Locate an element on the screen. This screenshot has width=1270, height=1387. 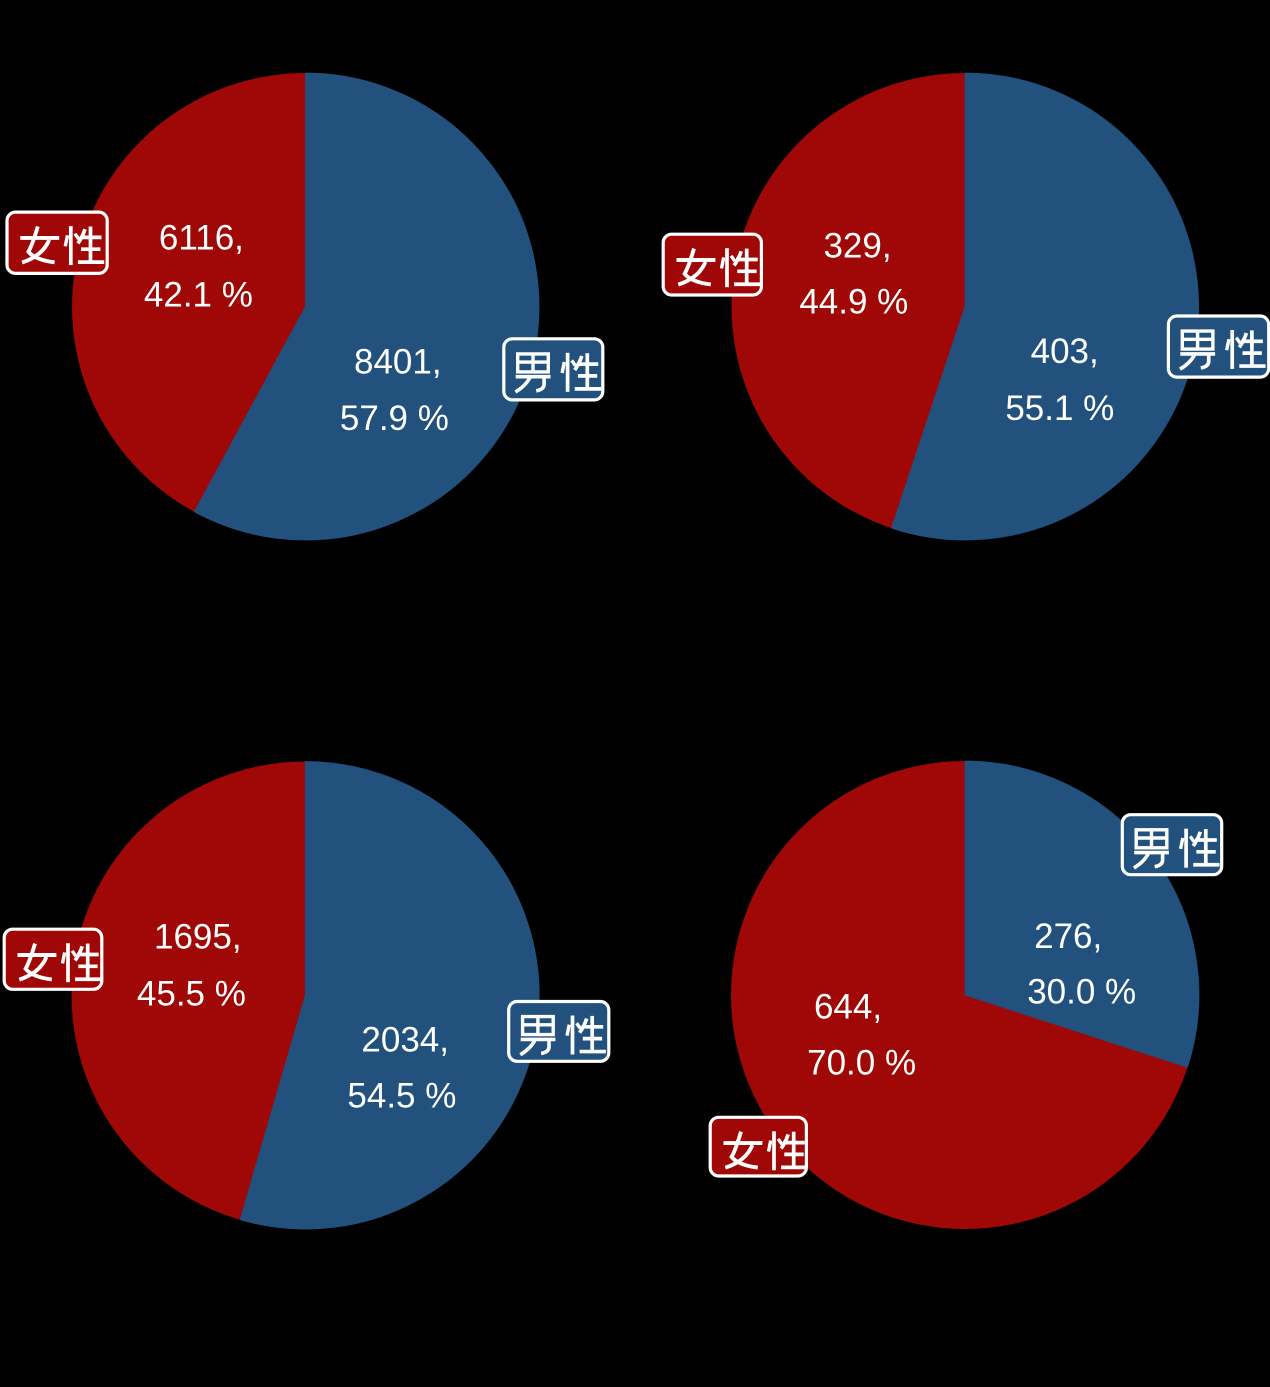
svg-text: 44.9 % is located at coordinates (853, 302).